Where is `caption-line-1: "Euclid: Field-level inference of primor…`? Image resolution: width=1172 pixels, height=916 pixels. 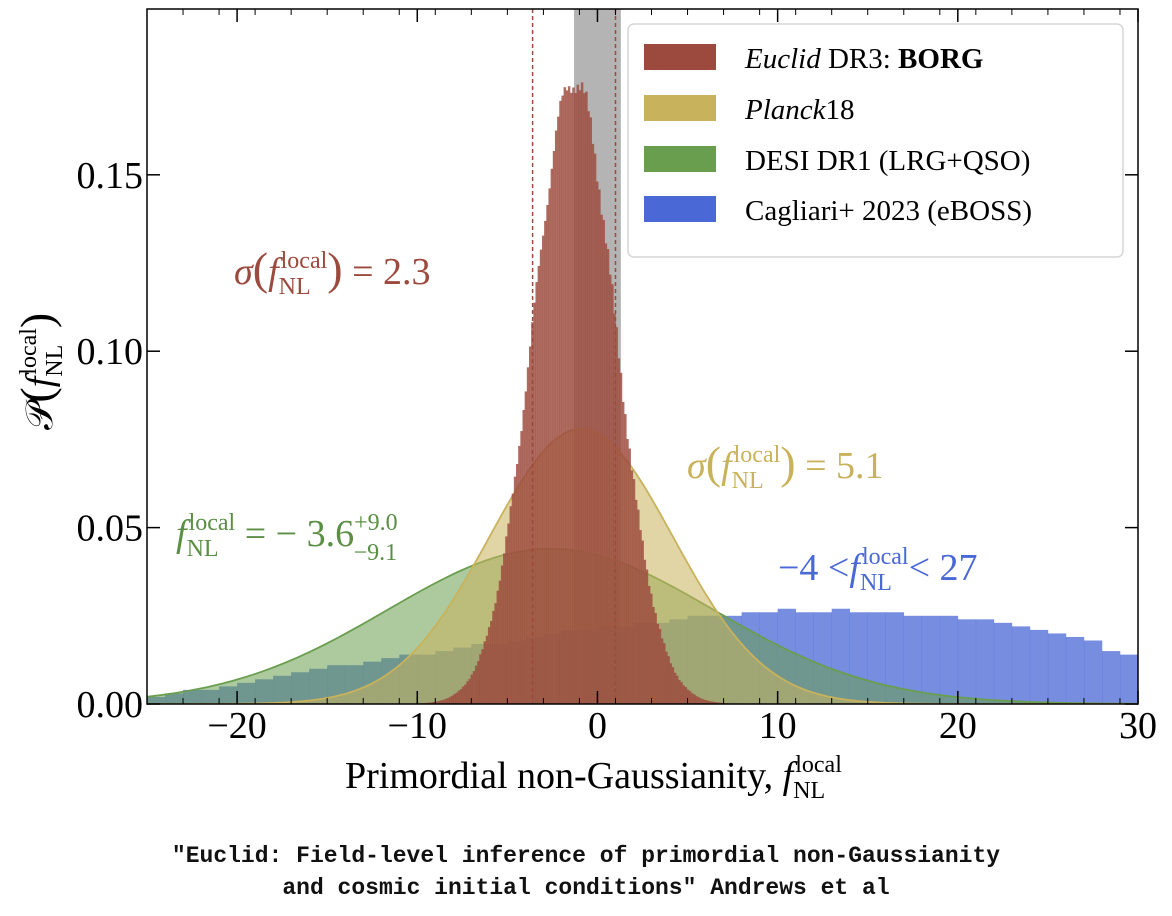
caption-line-1: "Euclid: Field-level inference of primor… is located at coordinates (586, 856).